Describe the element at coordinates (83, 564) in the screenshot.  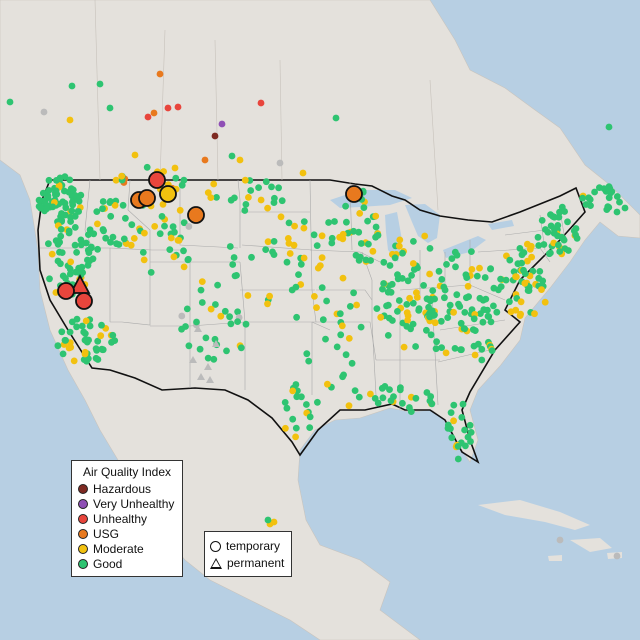
I see `good-swatch-icon` at that location.